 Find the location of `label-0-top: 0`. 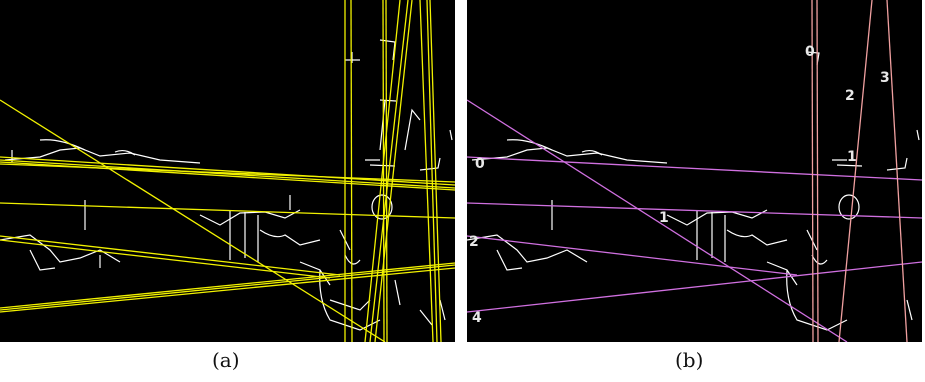

label-0-top: 0 is located at coordinates (810, 52).